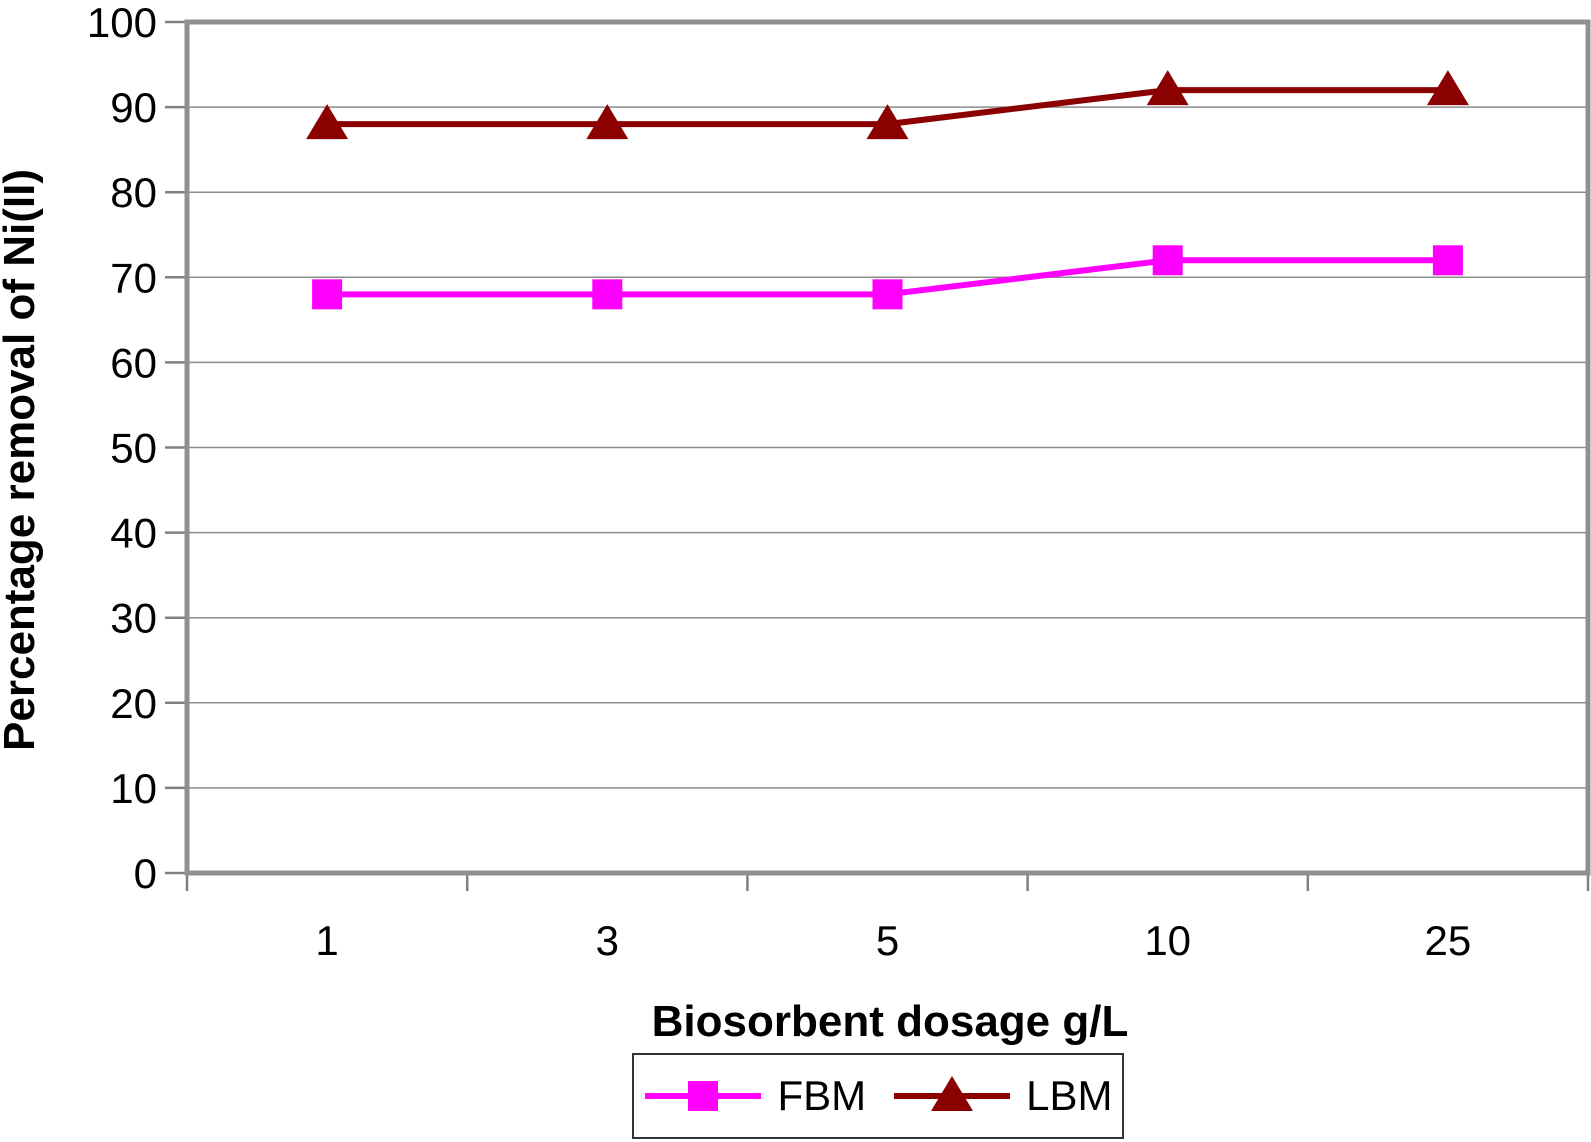 This screenshot has width=1591, height=1142. Describe the element at coordinates (1448, 940) in the screenshot. I see `x-tick-label: 25` at that location.